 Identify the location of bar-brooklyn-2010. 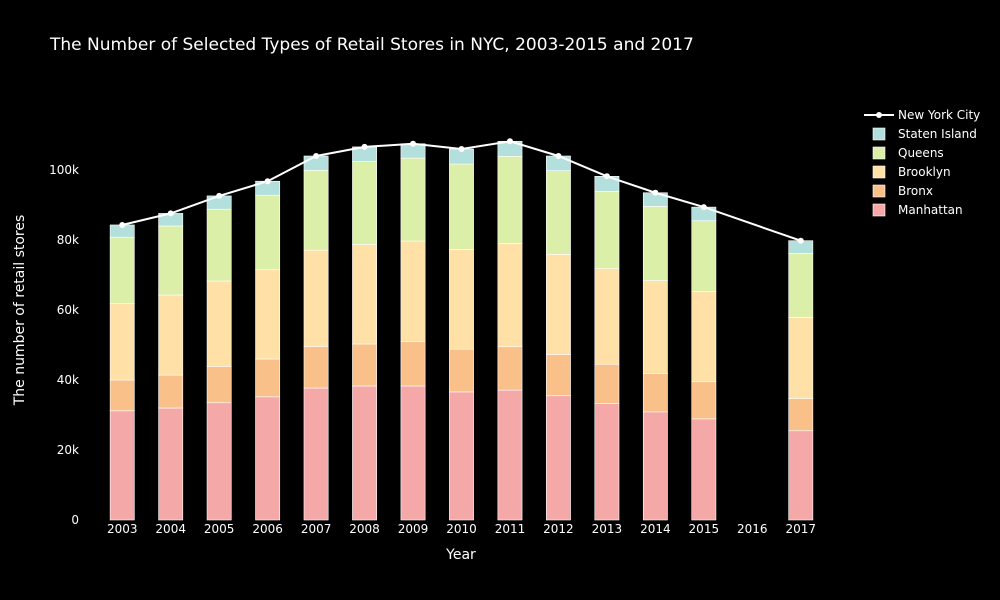
(461, 299).